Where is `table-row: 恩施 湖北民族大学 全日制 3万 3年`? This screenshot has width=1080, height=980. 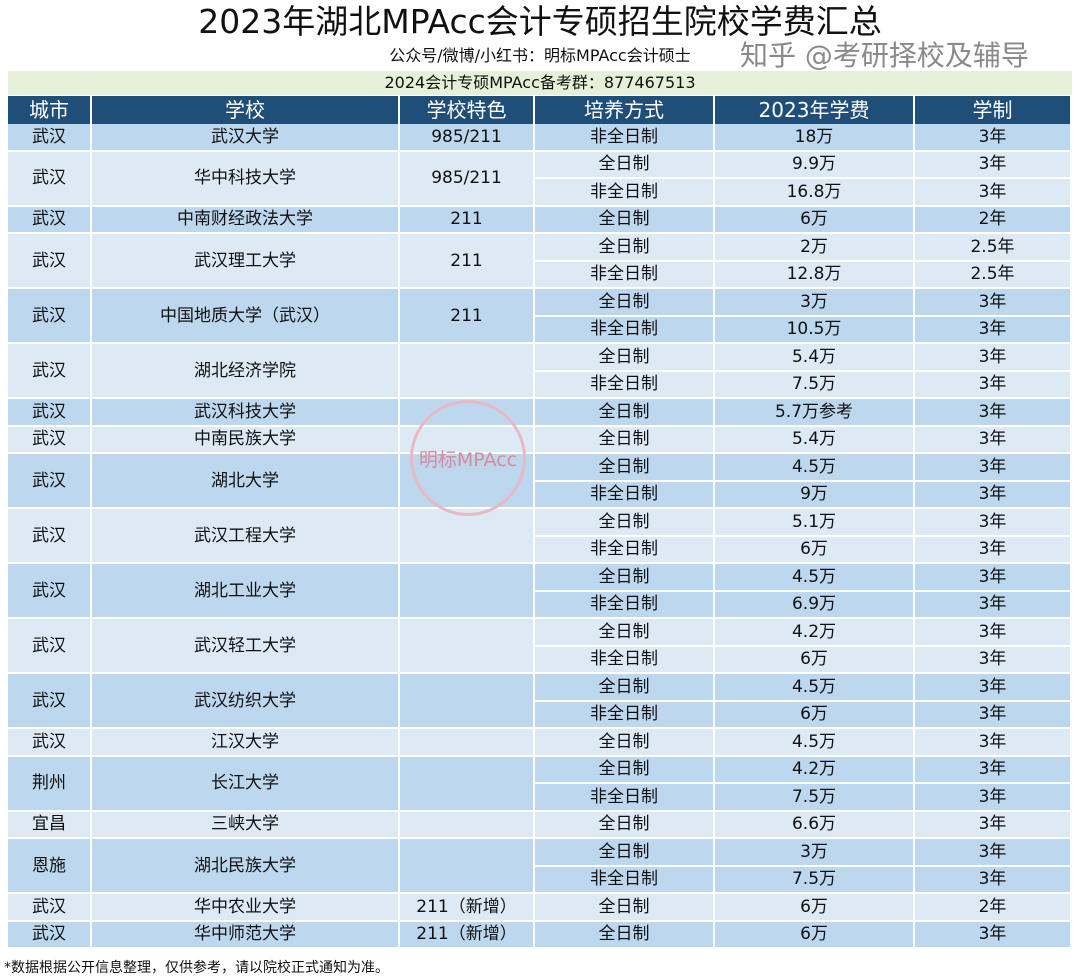 table-row: 恩施 湖北民族大学 全日制 3万 3年 is located at coordinates (540, 866).